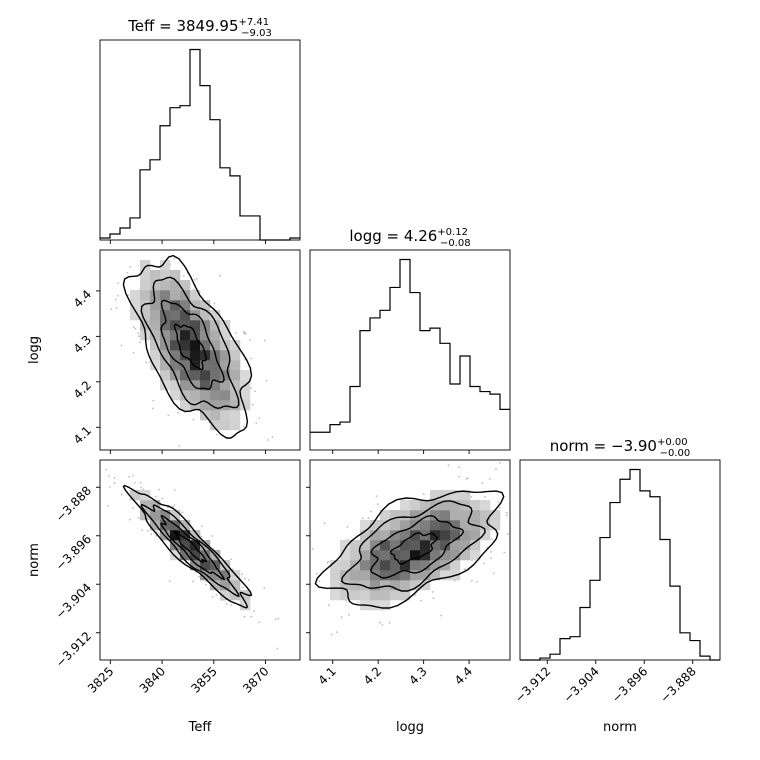 Image resolution: width=760 pixels, height=760 pixels. Describe the element at coordinates (620, 727) in the screenshot. I see `x-axis-label-norm: norm` at that location.